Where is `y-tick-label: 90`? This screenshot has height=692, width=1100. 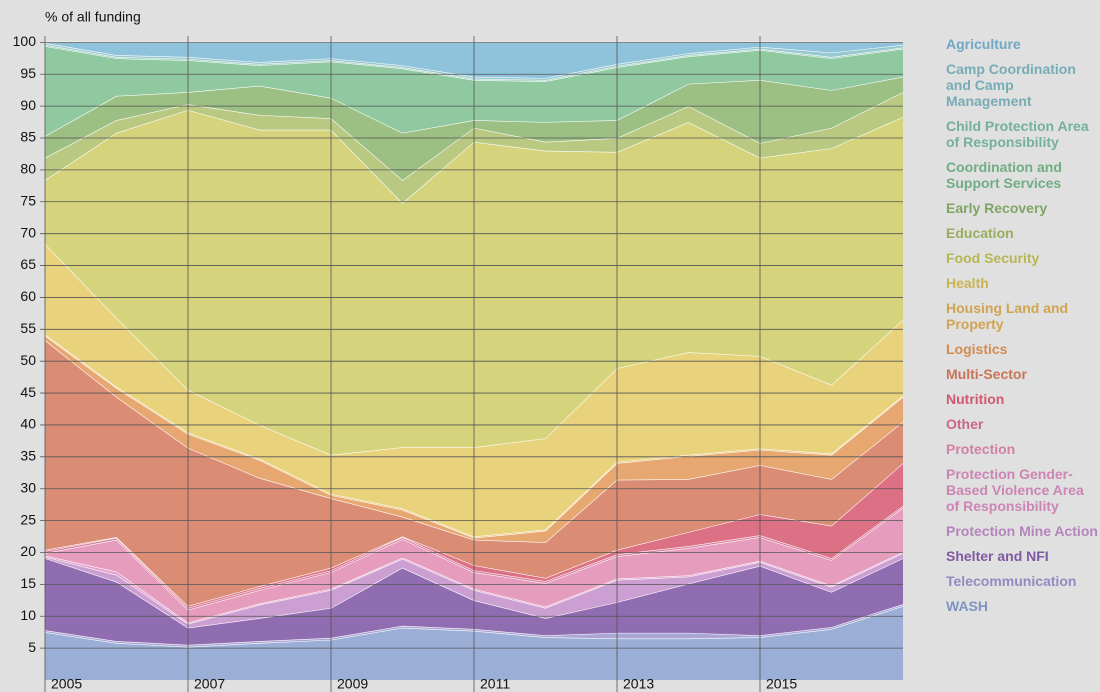 y-tick-label: 90 is located at coordinates (28, 105).